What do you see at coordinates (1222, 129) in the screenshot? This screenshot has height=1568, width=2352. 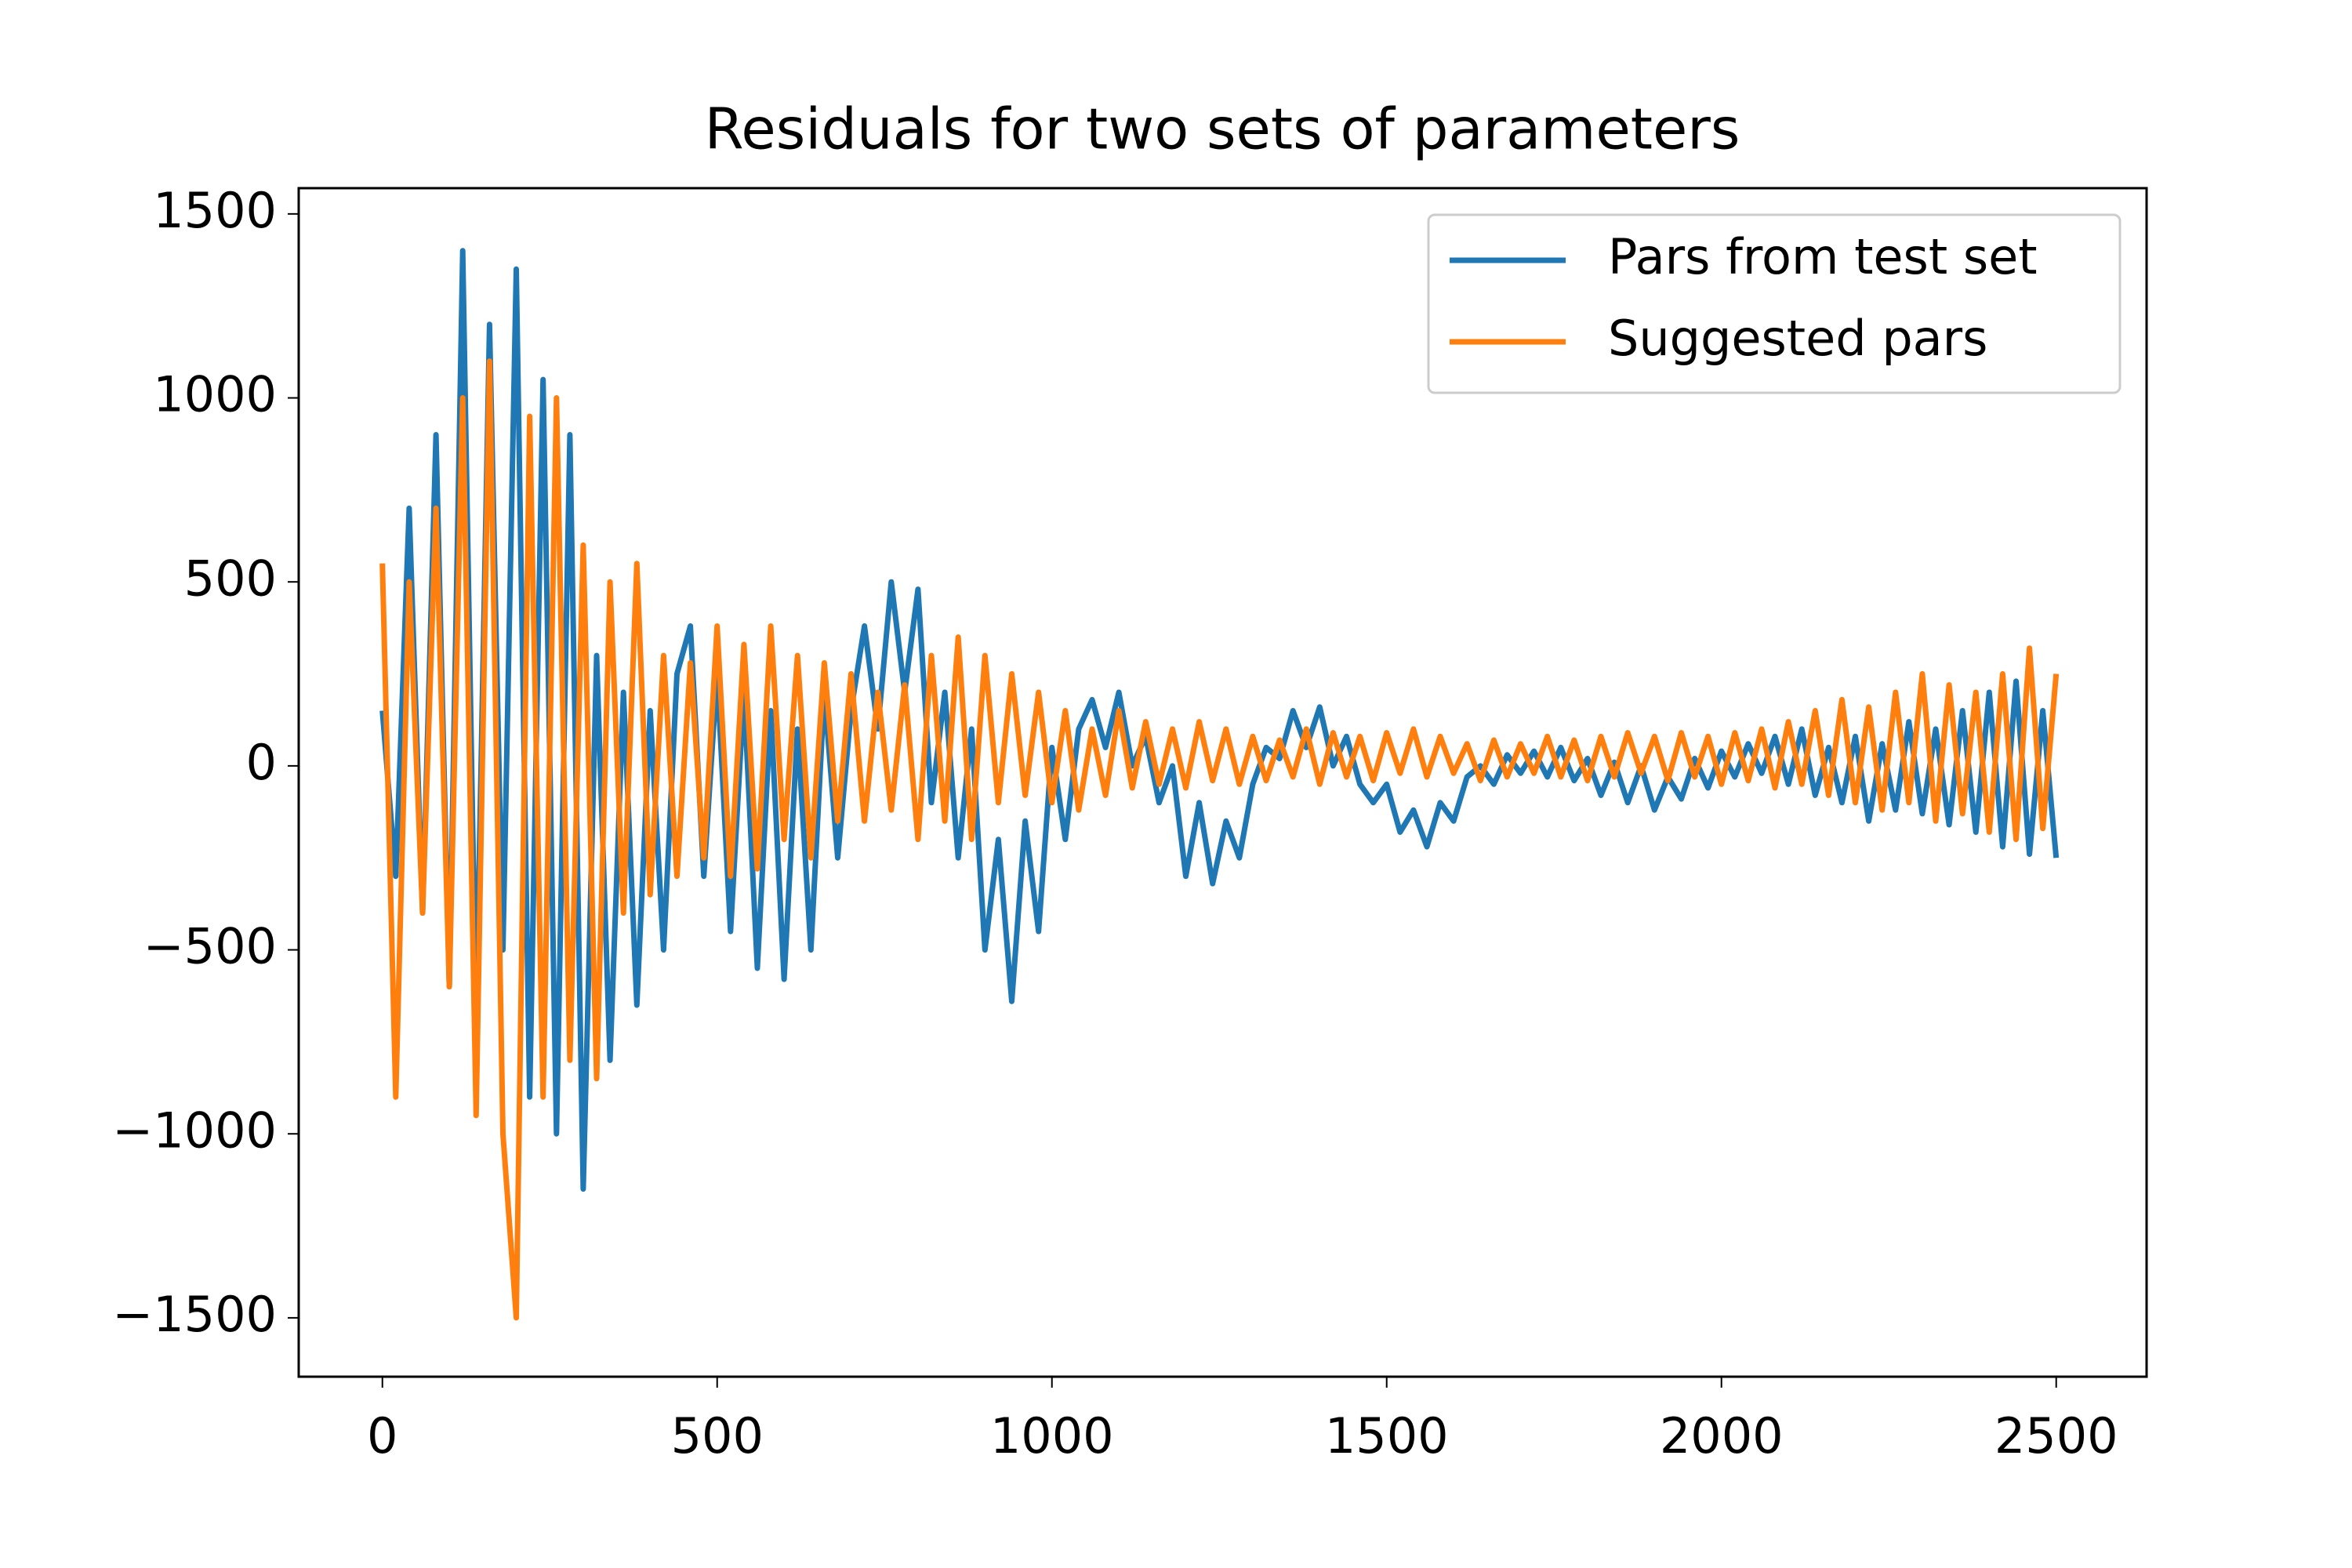 I see `chart-title: Residuals for two sets of parameters` at bounding box center [1222, 129].